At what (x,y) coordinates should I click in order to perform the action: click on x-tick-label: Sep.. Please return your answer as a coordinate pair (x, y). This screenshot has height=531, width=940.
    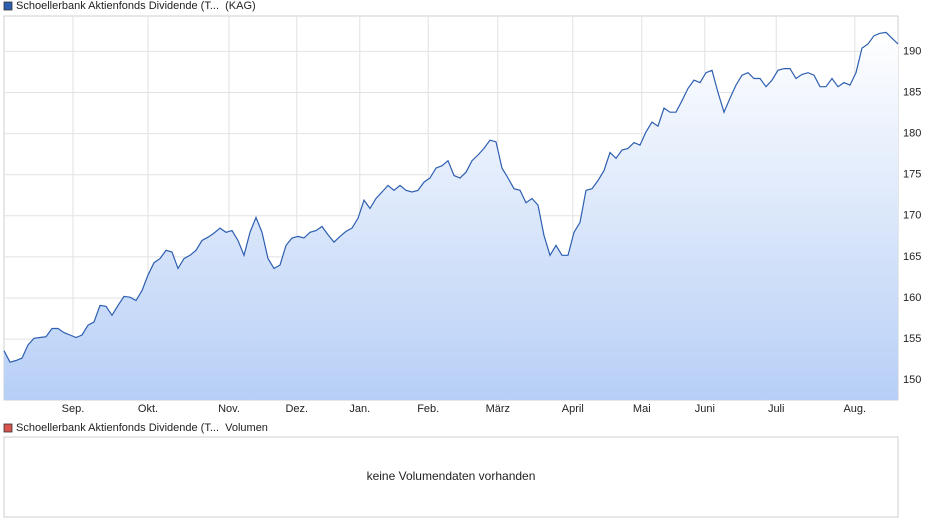
    Looking at the image, I should click on (73, 409).